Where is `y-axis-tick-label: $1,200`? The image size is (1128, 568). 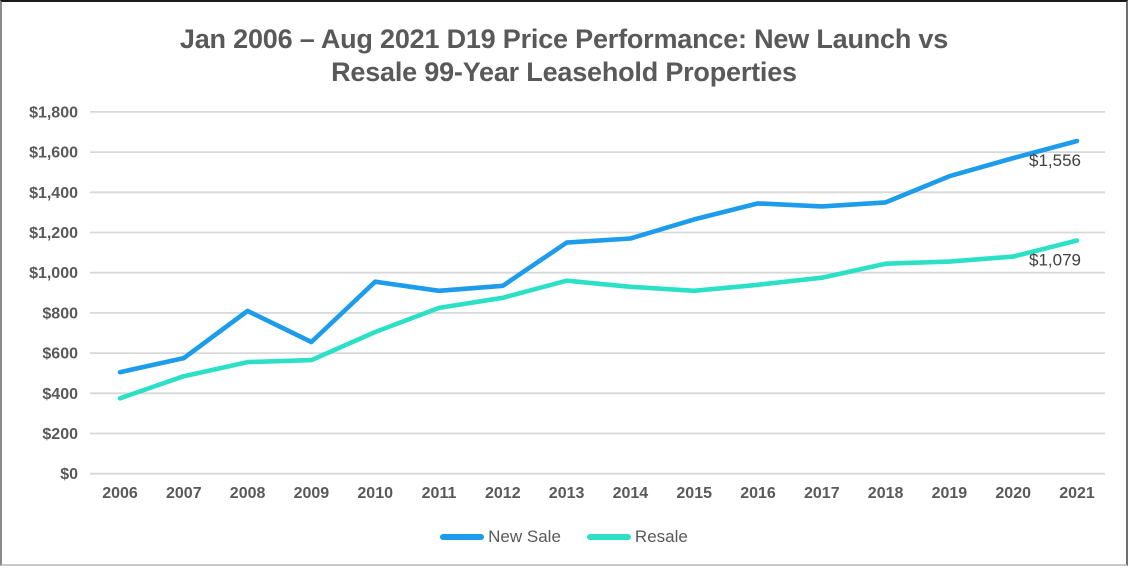
y-axis-tick-label: $1,200 is located at coordinates (53, 233).